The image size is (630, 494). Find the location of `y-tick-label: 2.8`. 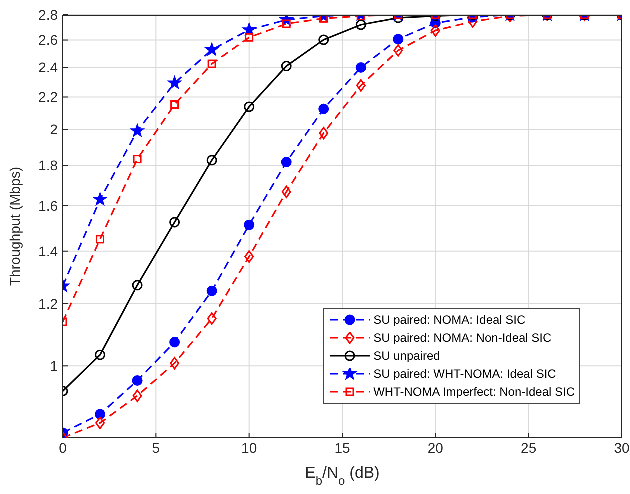

y-tick-label: 2.8 is located at coordinates (48, 14).